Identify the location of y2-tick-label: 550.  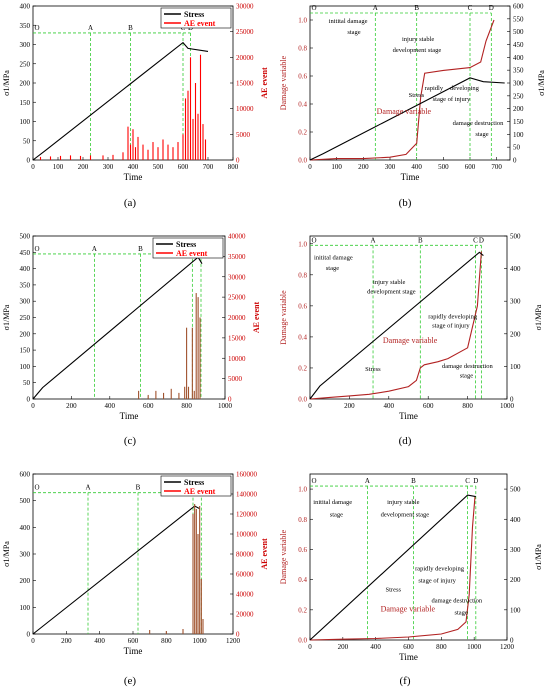
(518, 19).